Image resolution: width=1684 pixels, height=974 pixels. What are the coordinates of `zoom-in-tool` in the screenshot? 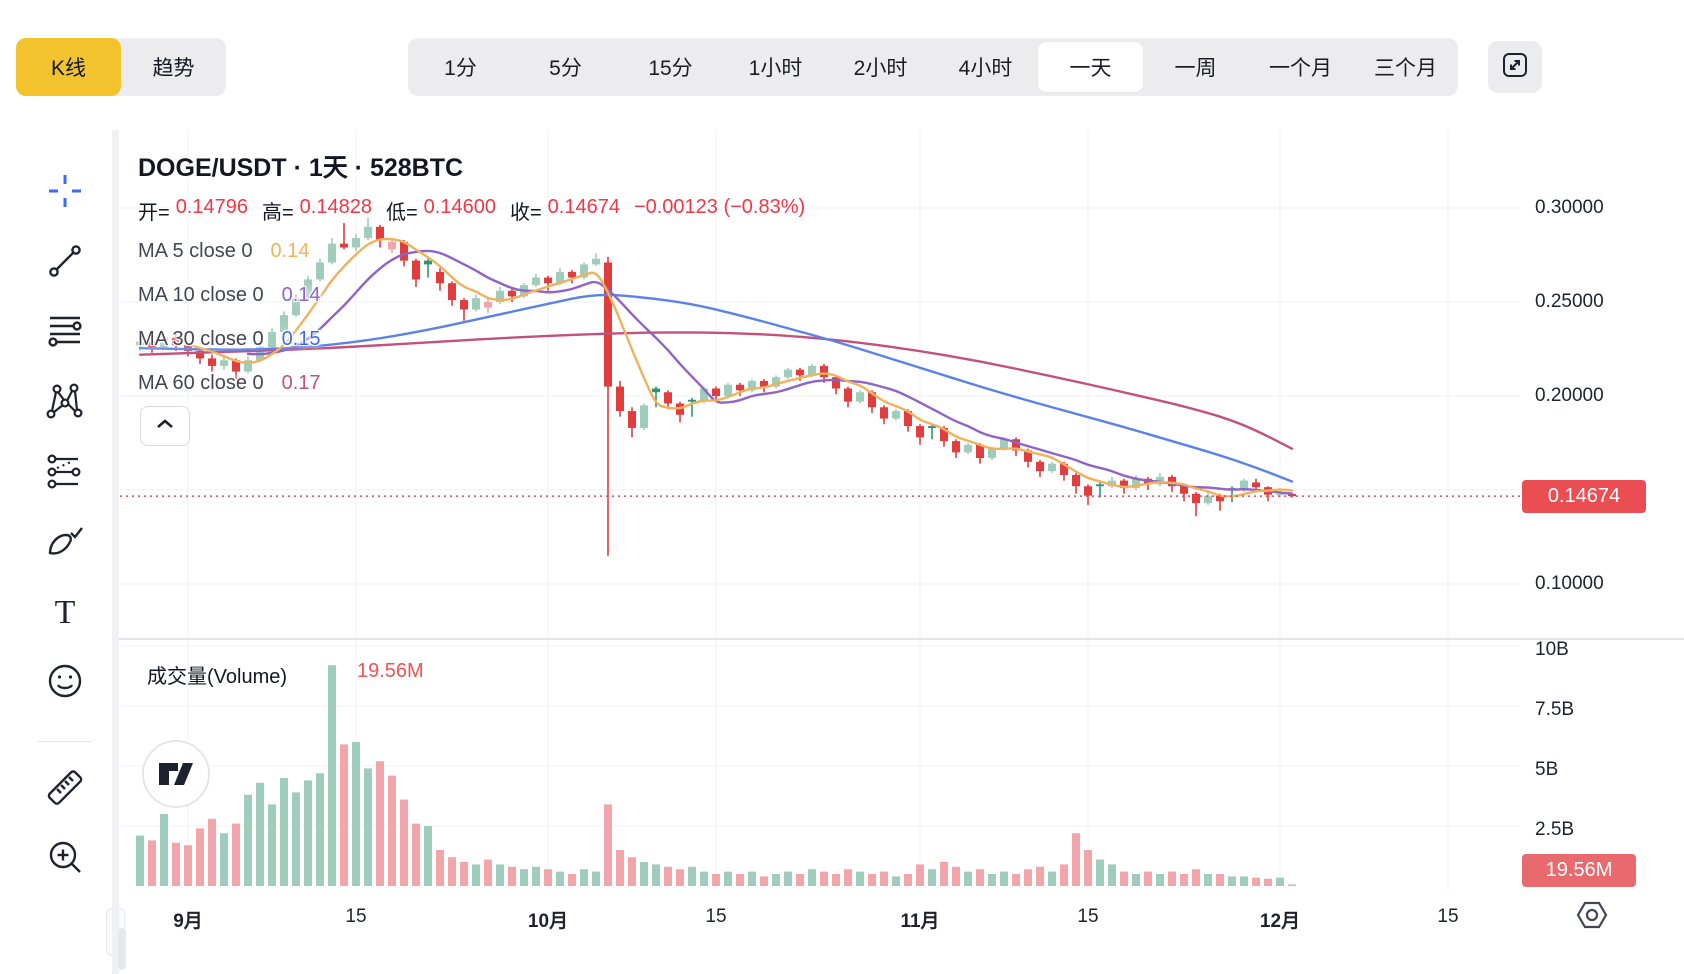 It's located at (65, 859).